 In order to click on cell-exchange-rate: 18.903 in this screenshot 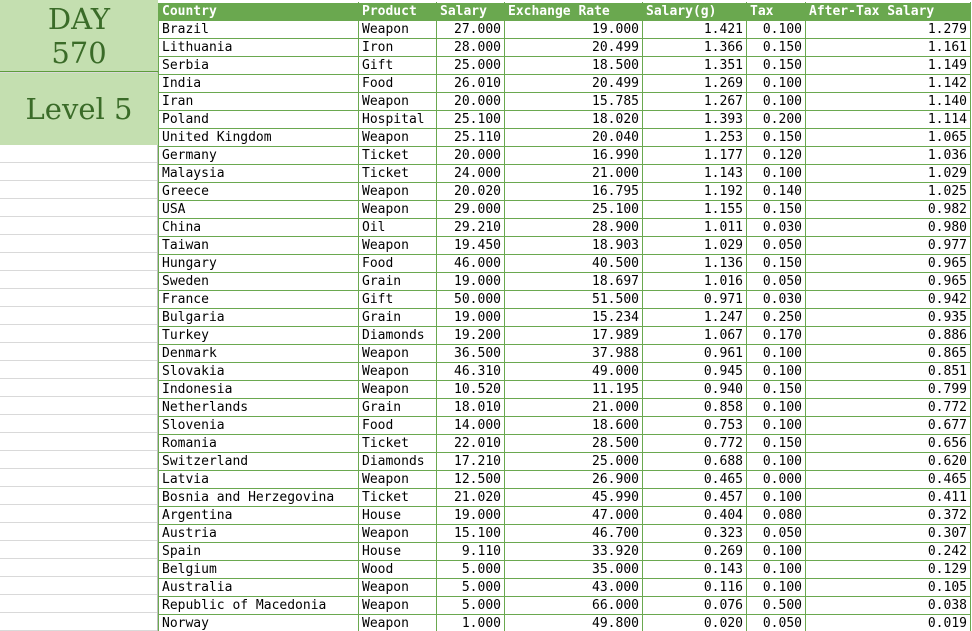, I will do `click(573, 245)`.